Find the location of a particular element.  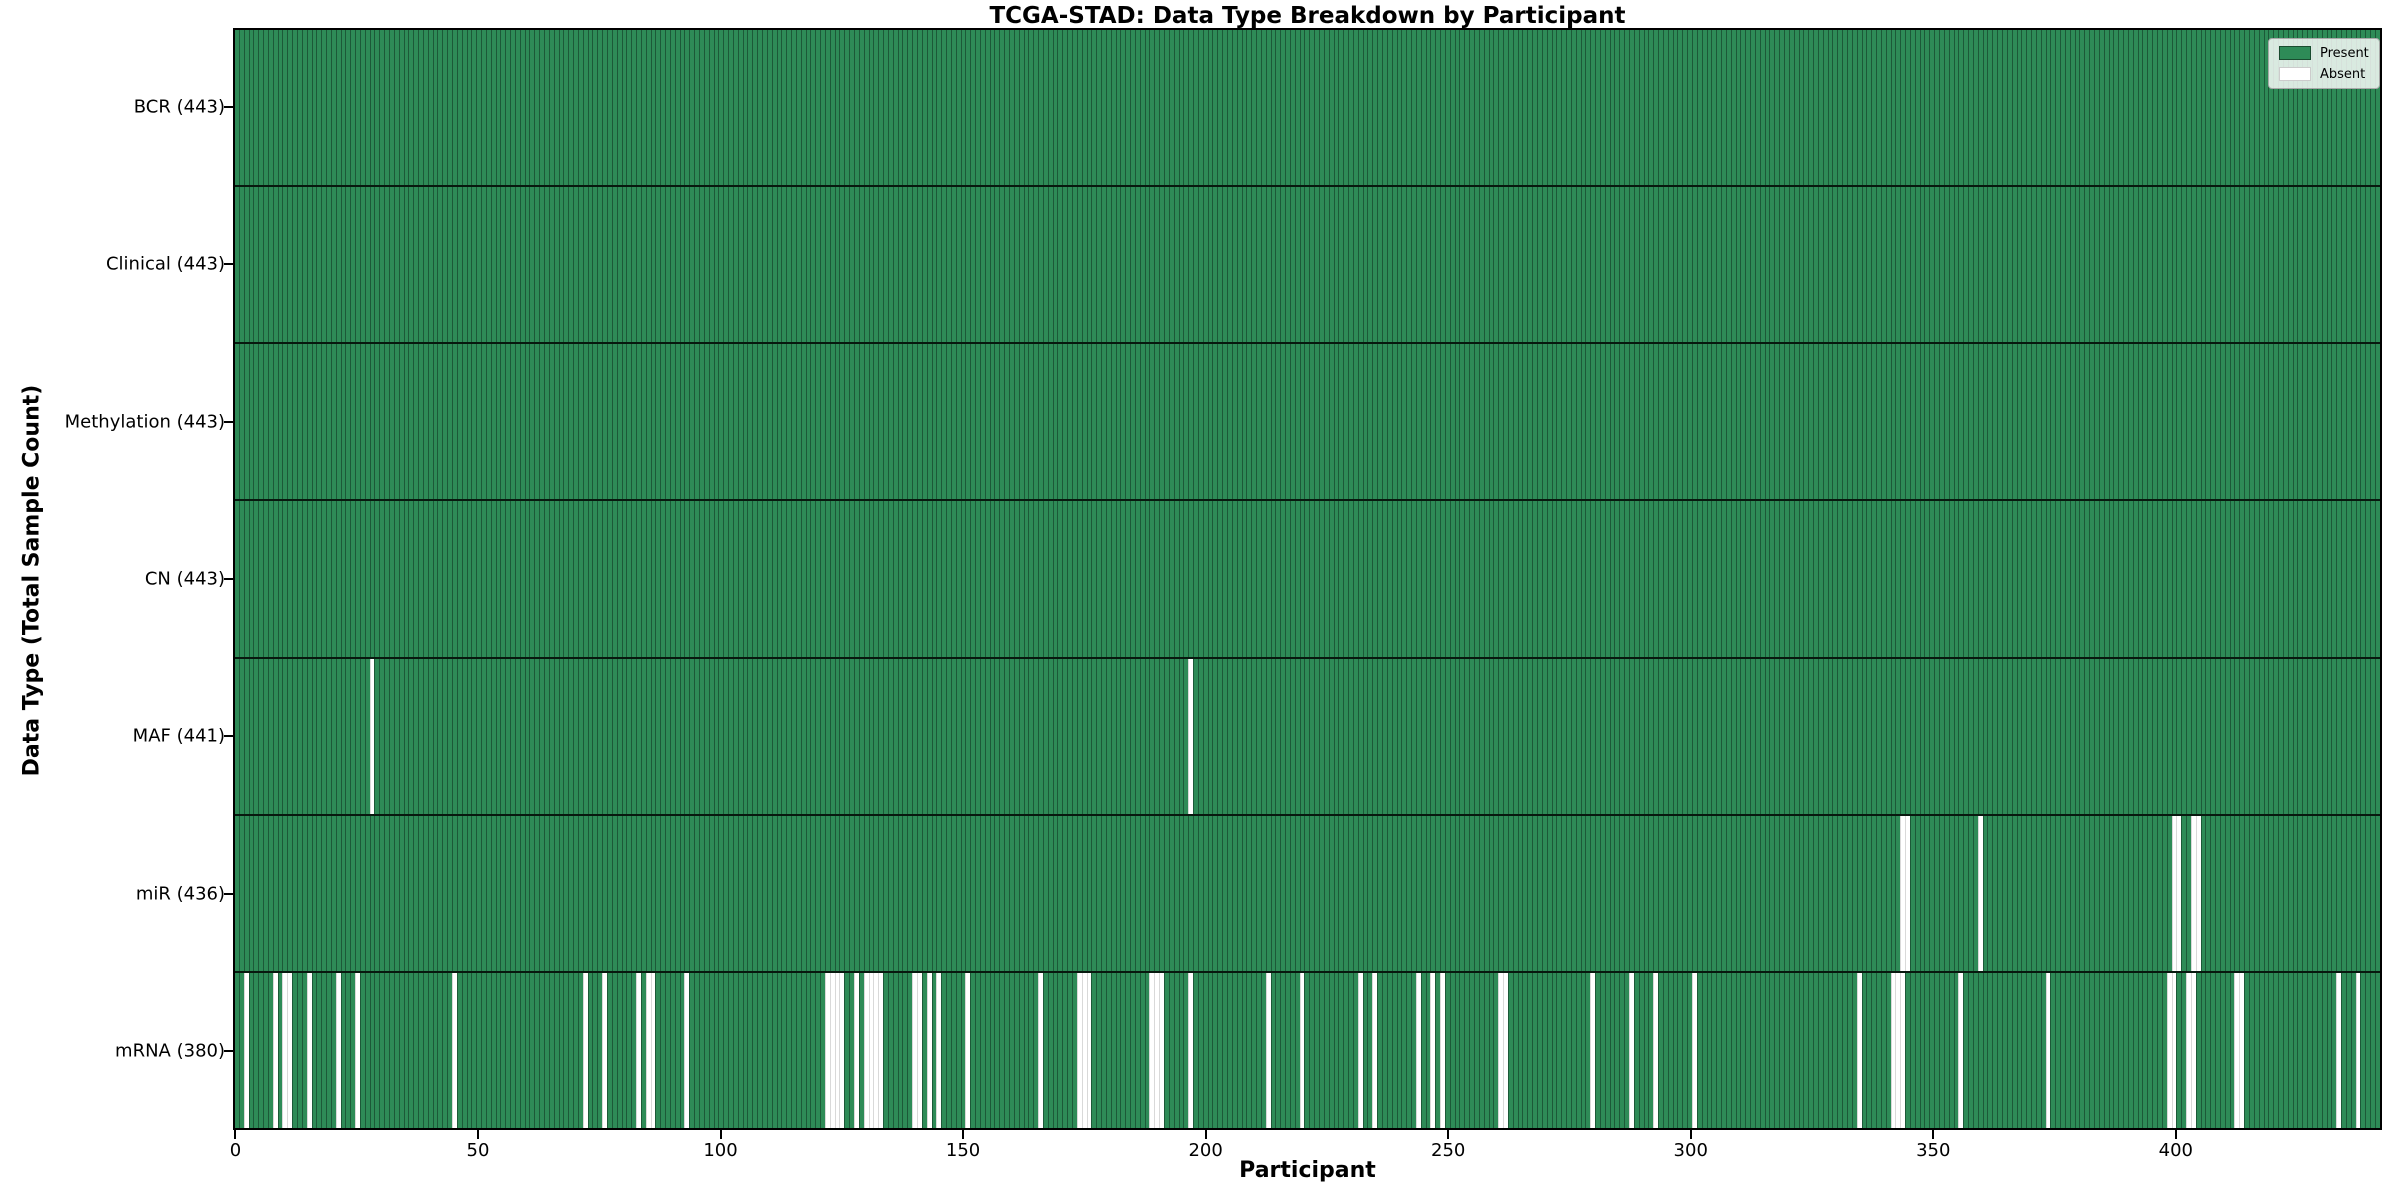

y-tick-label: BCR (443) is located at coordinates (179, 107).